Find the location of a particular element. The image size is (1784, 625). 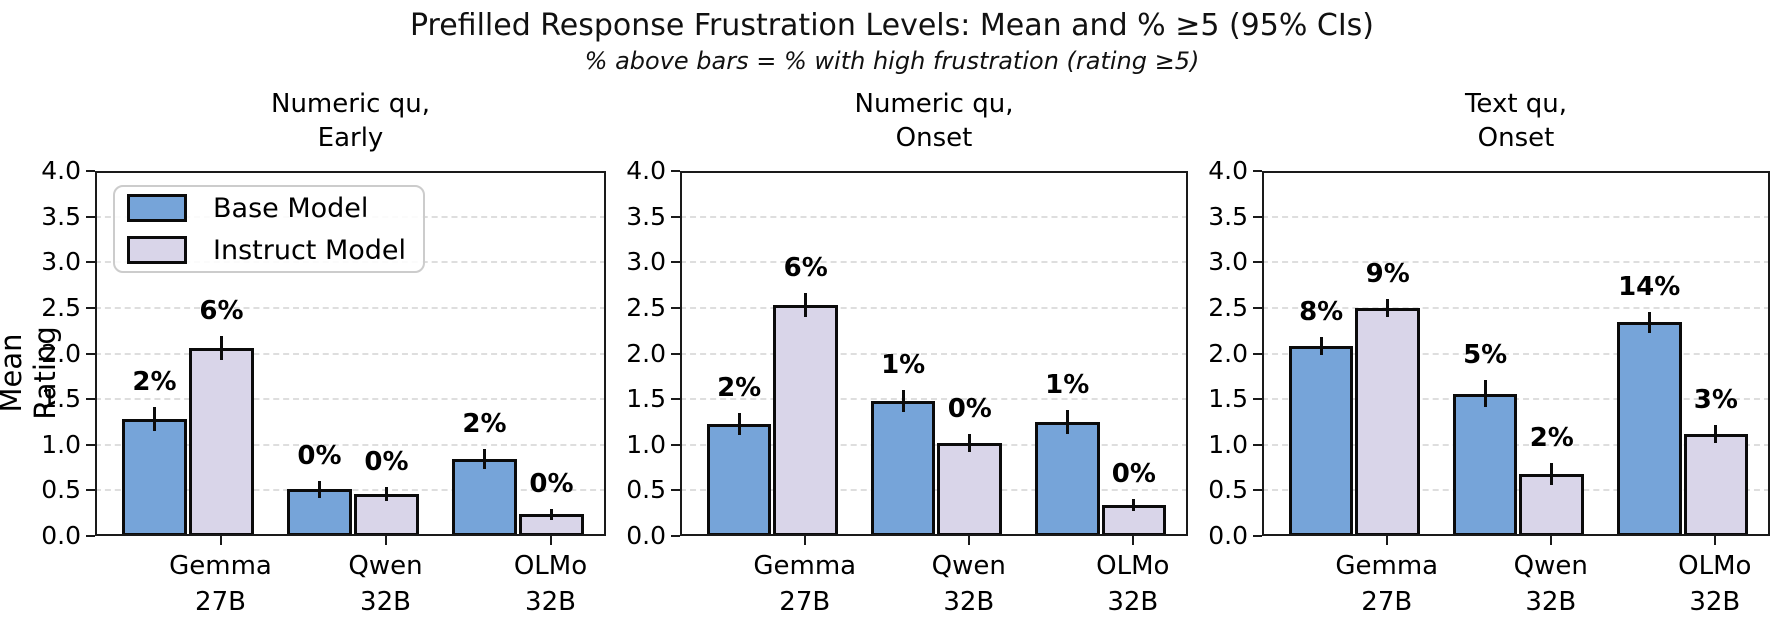

legend: Base Model Instruct Model is located at coordinates (269, 229).